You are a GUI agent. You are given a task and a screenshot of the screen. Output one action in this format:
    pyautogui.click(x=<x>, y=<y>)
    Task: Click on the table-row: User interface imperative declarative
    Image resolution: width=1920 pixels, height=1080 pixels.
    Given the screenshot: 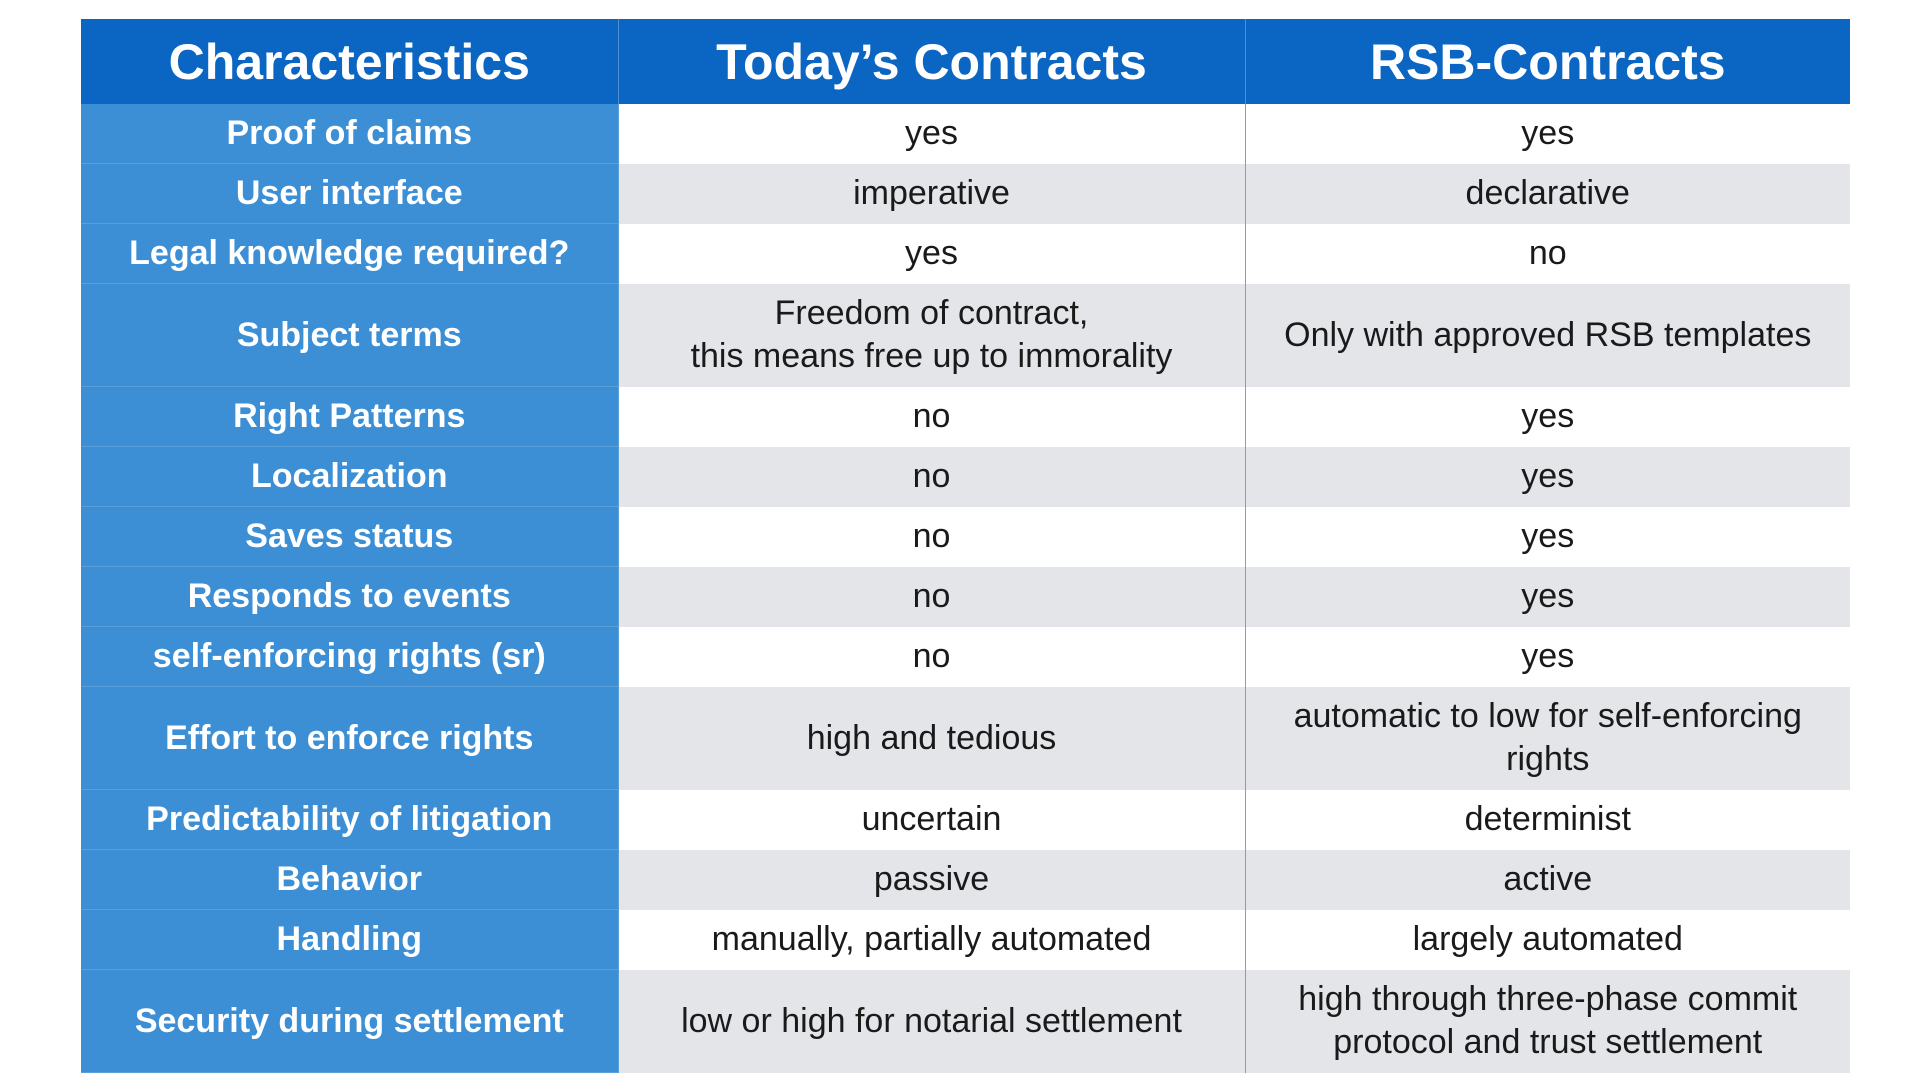 What is the action you would take?
    pyautogui.click(x=965, y=193)
    